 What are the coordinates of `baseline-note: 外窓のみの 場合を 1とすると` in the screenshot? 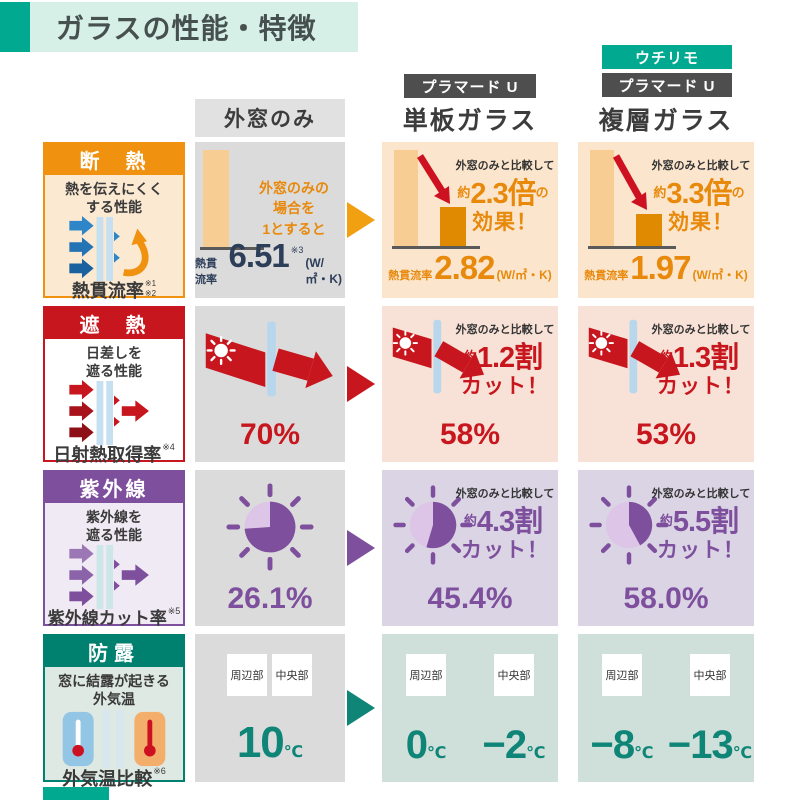 It's located at (294, 208).